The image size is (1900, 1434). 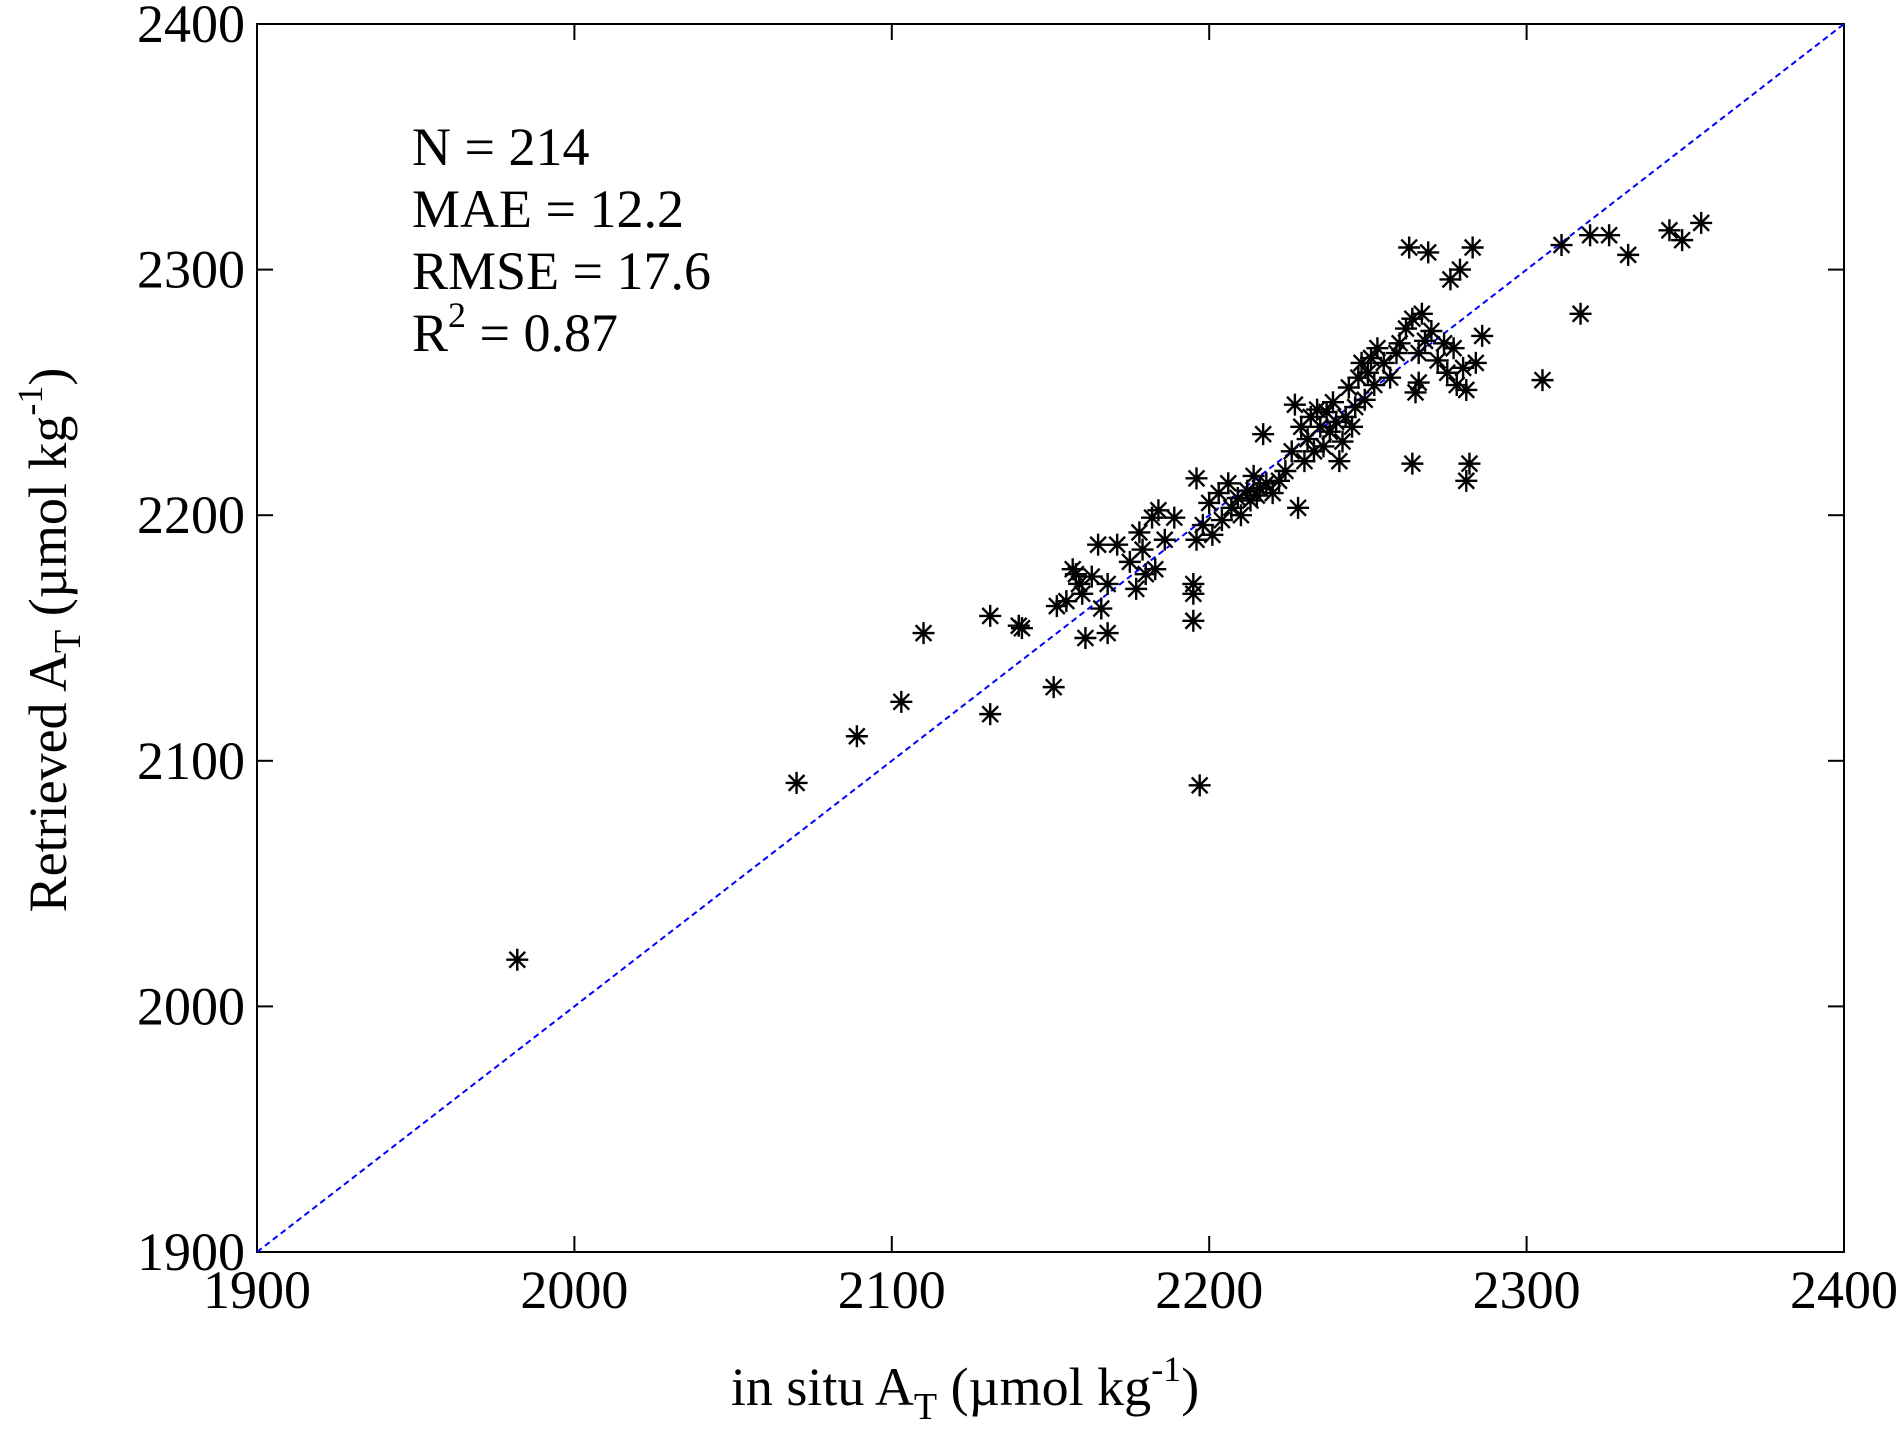 I want to click on x-tick-label: 2400, so click(x=1844, y=1290).